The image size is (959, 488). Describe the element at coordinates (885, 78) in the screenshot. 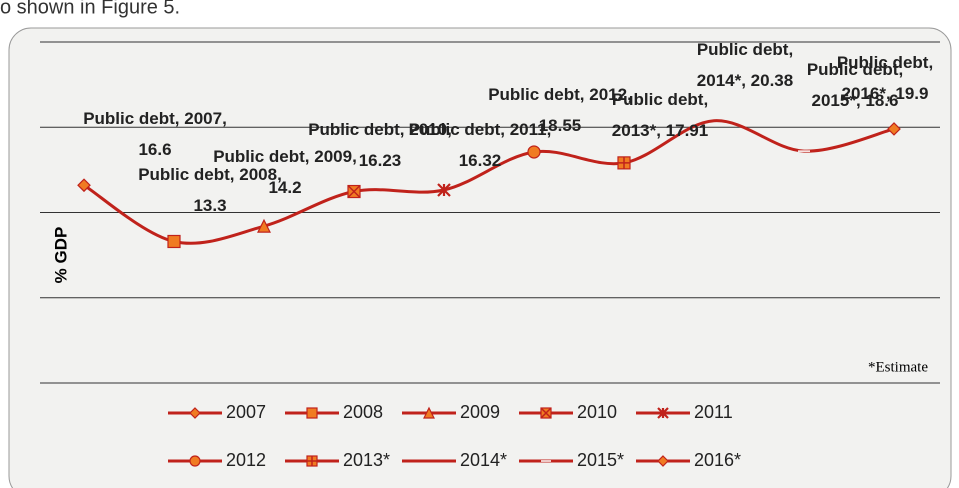

I see `data-label: Public debt, 2016*, 19.9` at that location.